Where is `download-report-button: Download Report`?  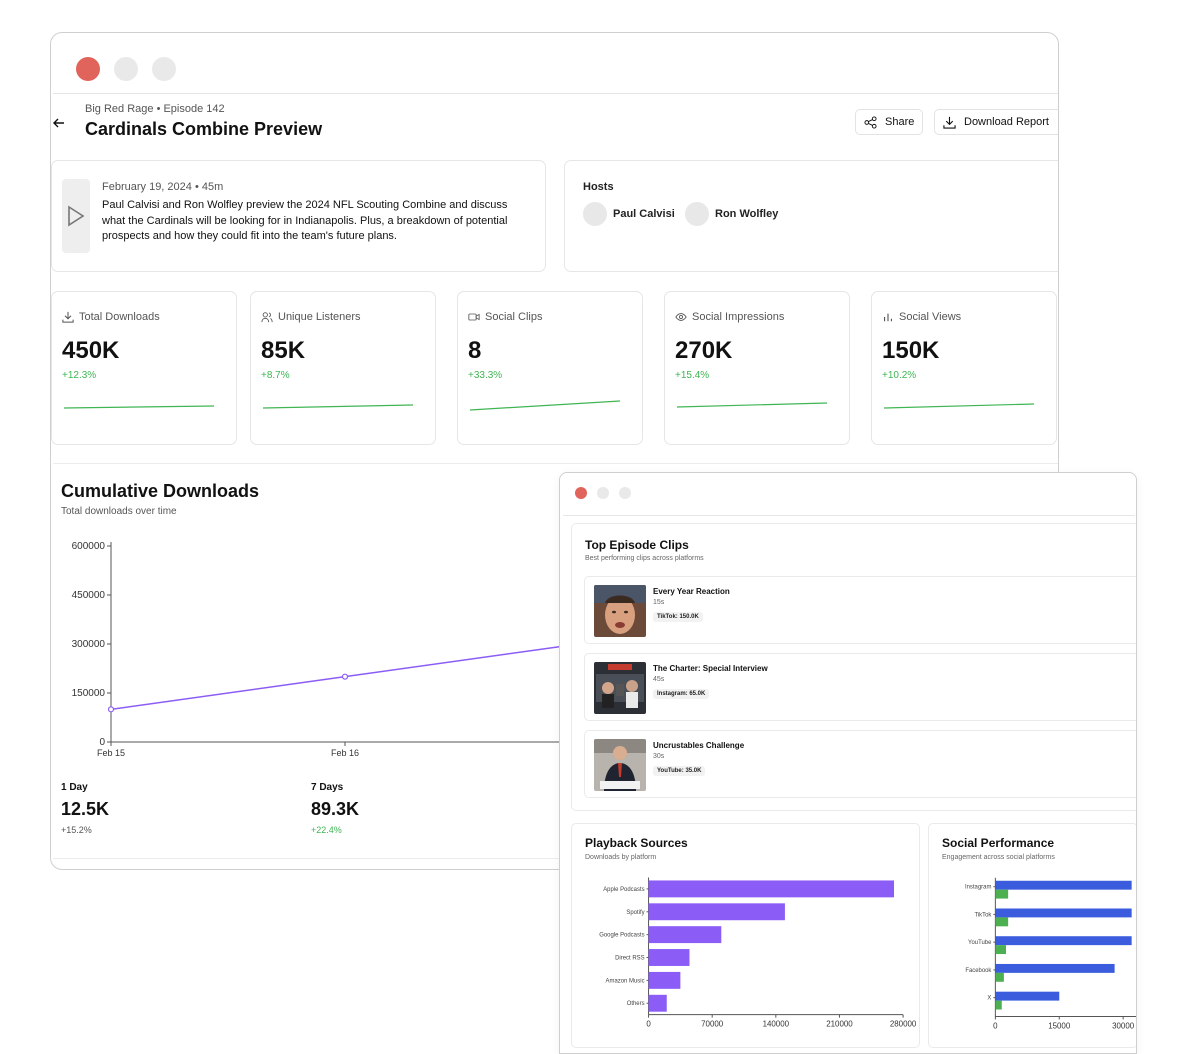
download-report-button: Download Report is located at coordinates (996, 122).